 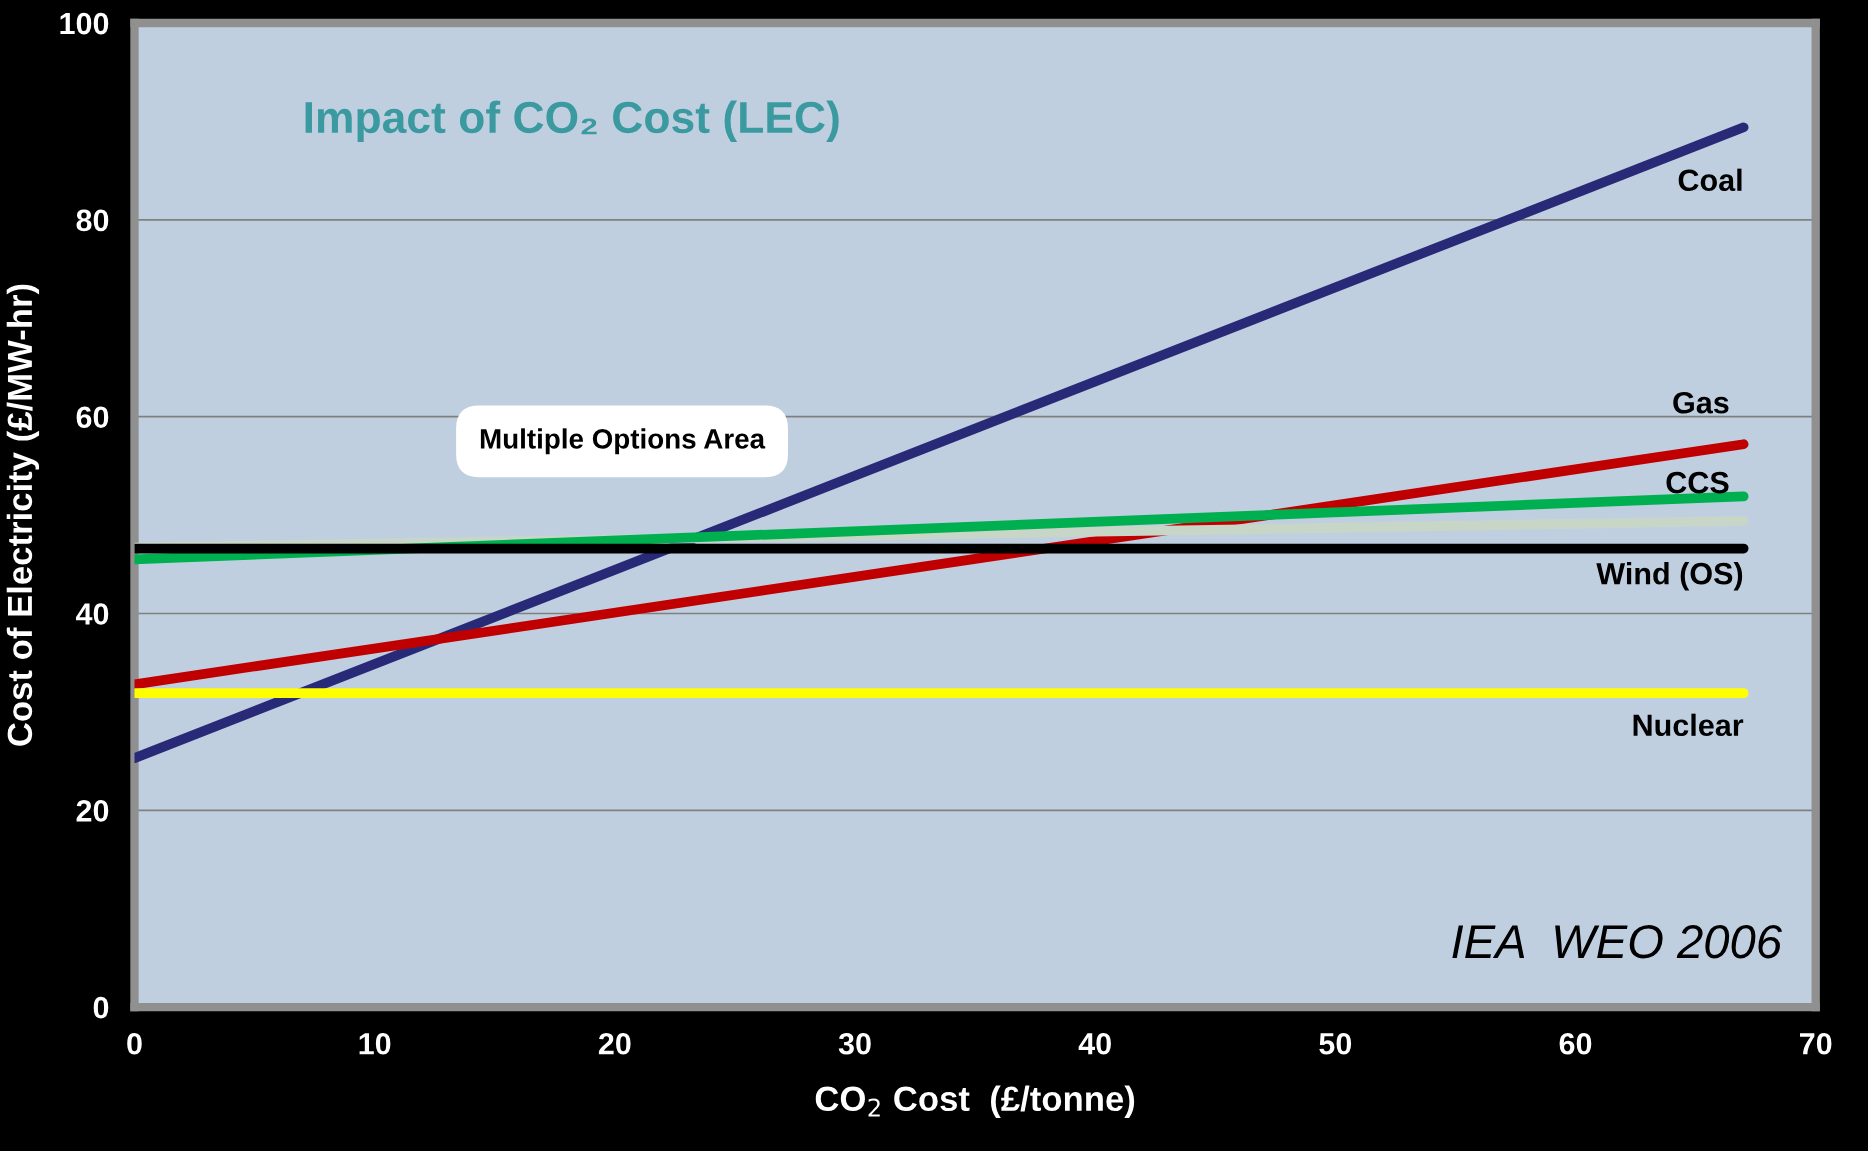 What do you see at coordinates (1697, 482) in the screenshot?
I see `series-label: CCS` at bounding box center [1697, 482].